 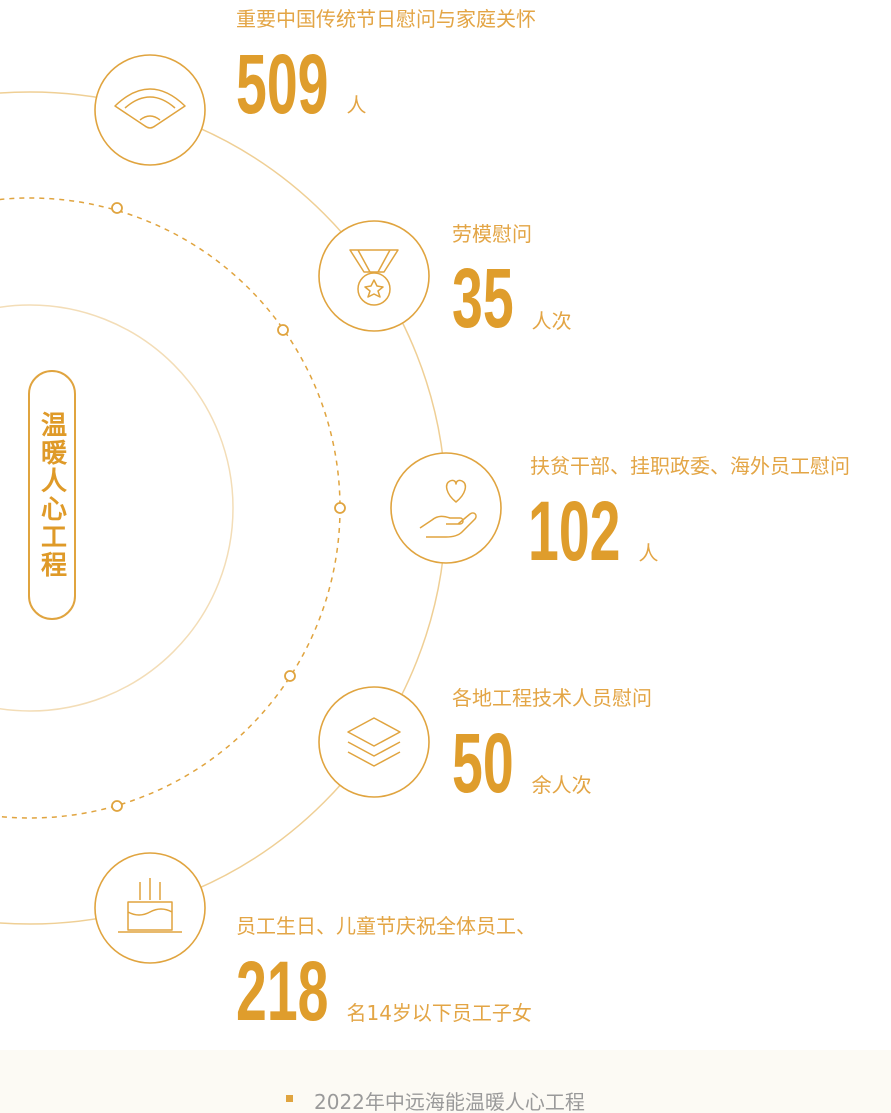 I want to click on item-value: 102, so click(x=574, y=532).